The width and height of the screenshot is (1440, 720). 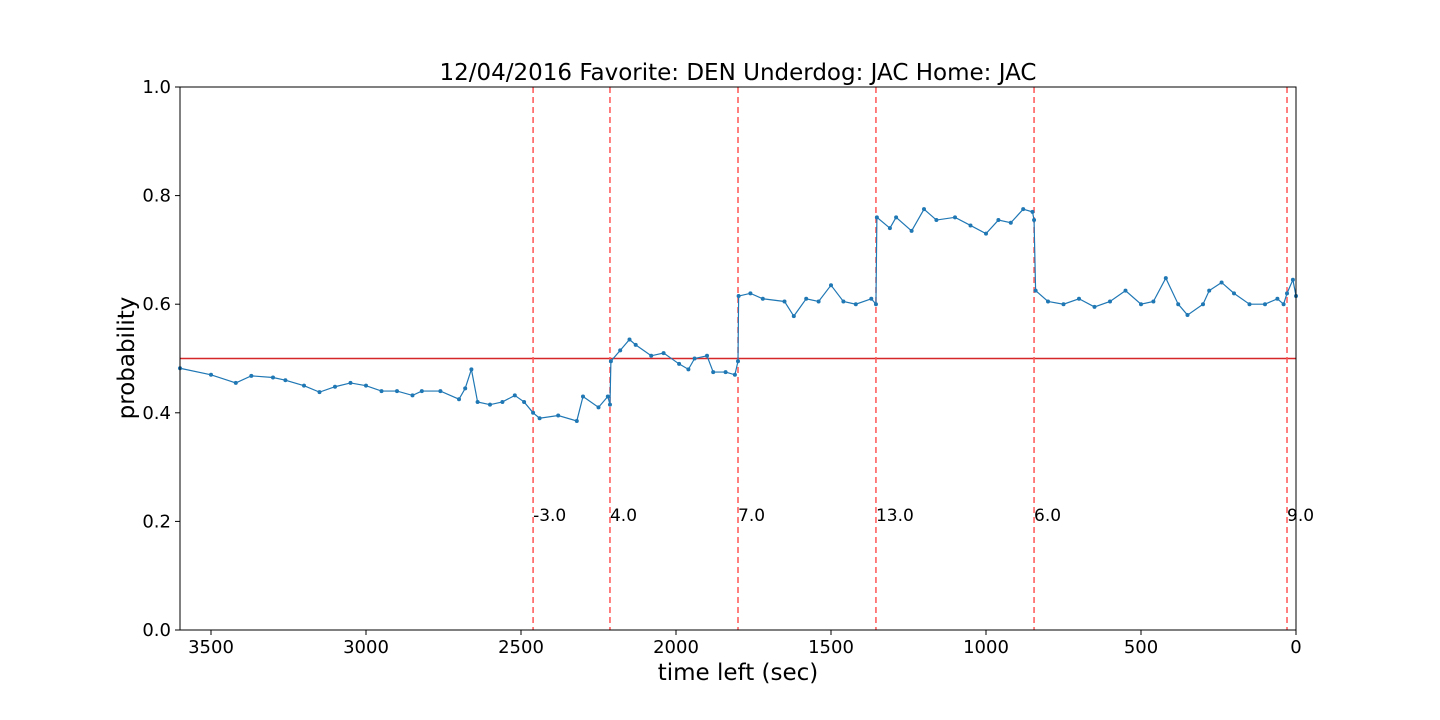 I want to click on x-tick-label: 500, so click(x=1141, y=647).